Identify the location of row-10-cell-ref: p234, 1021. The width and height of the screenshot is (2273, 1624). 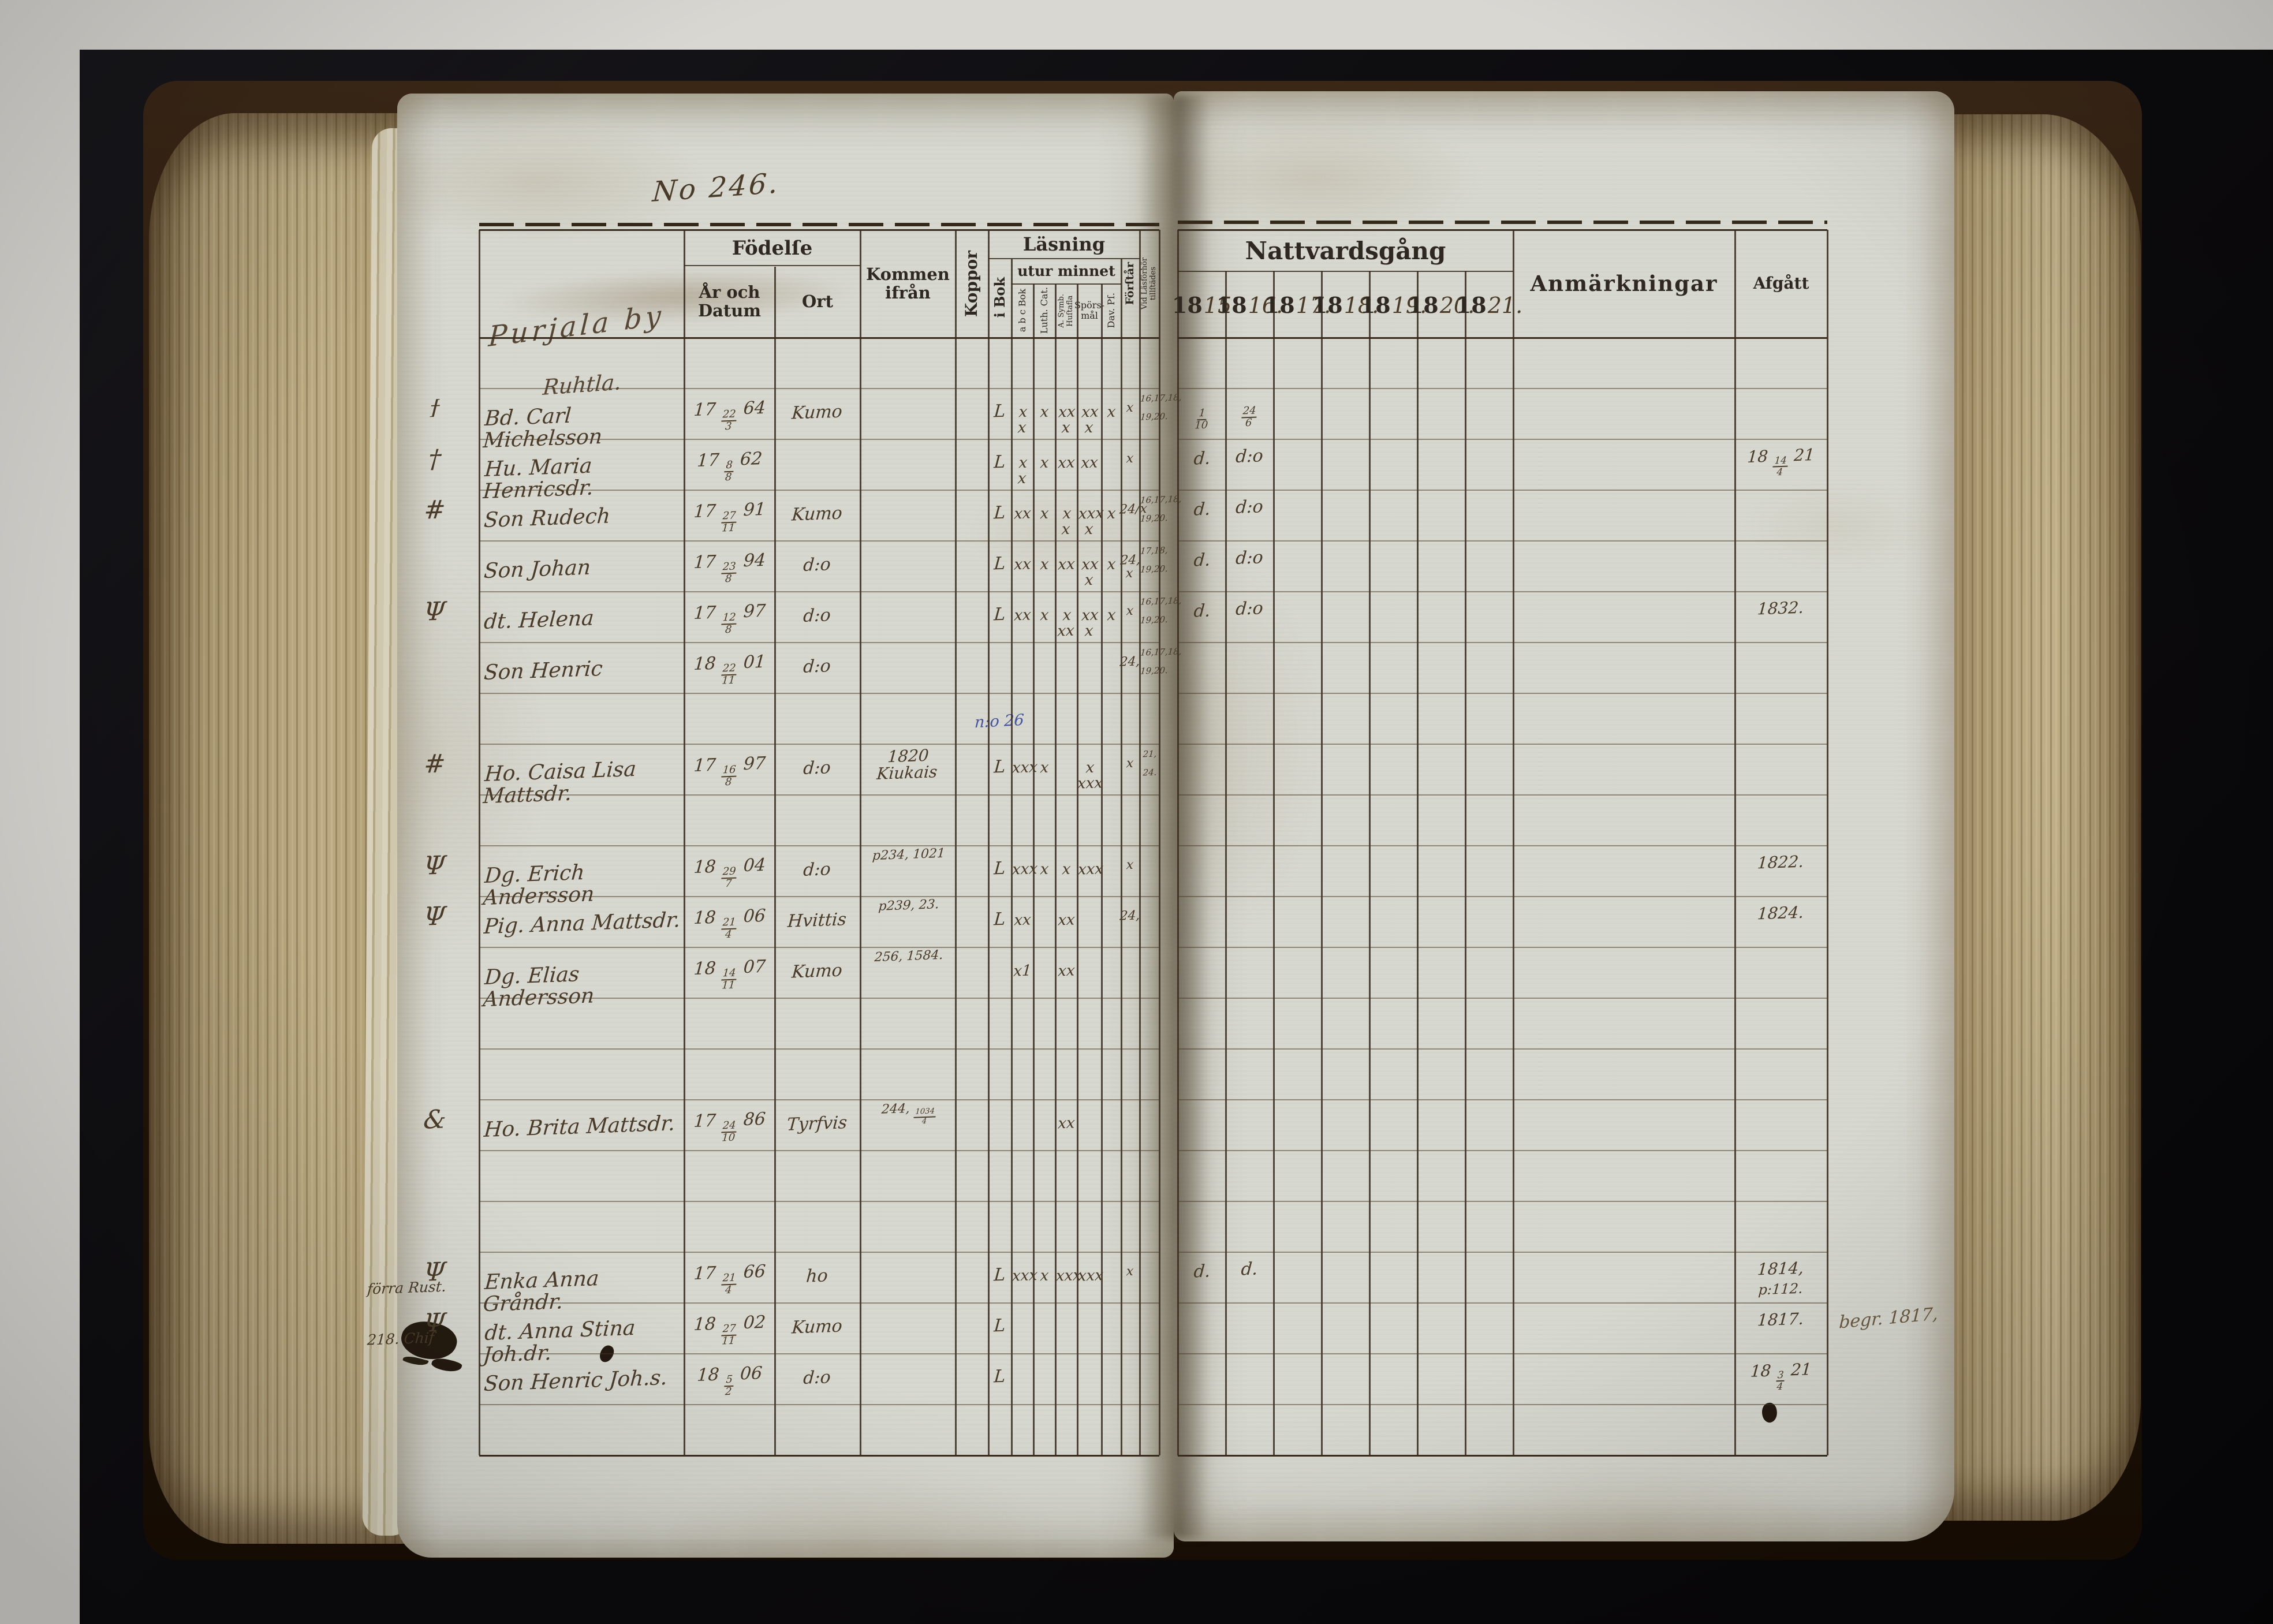
(909, 855).